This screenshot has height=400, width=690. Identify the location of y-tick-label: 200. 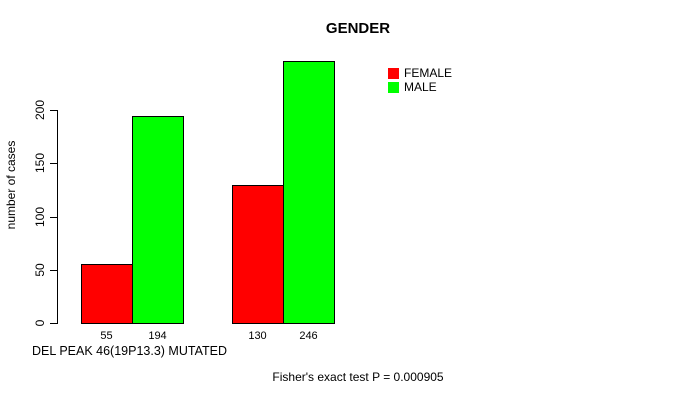
(40, 110).